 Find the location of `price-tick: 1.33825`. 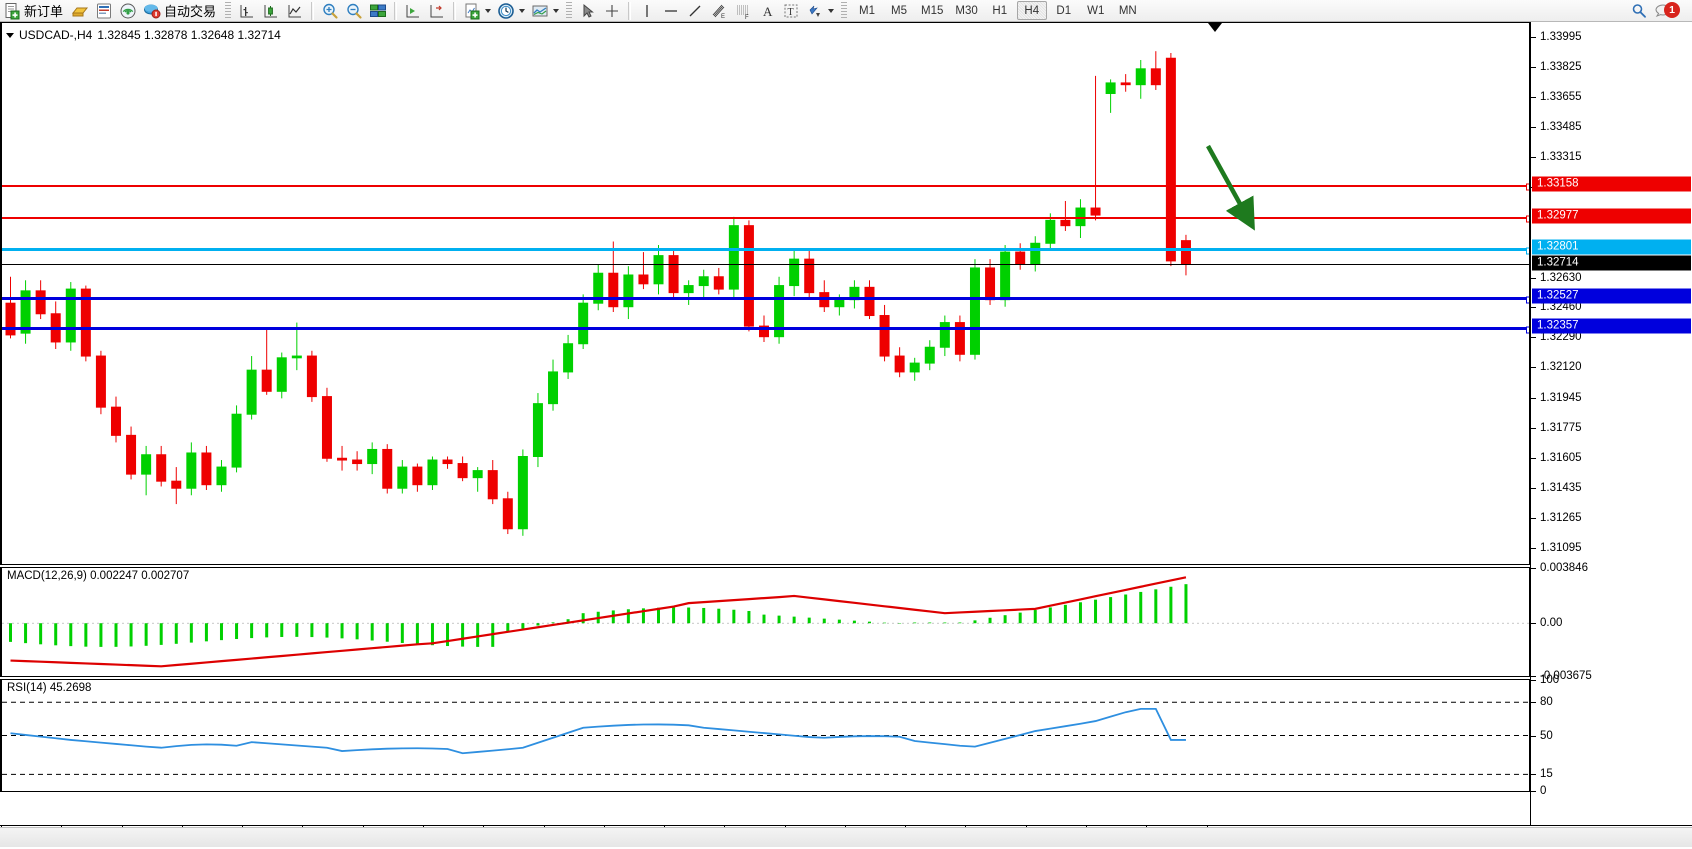

price-tick: 1.33825 is located at coordinates (1611, 67).